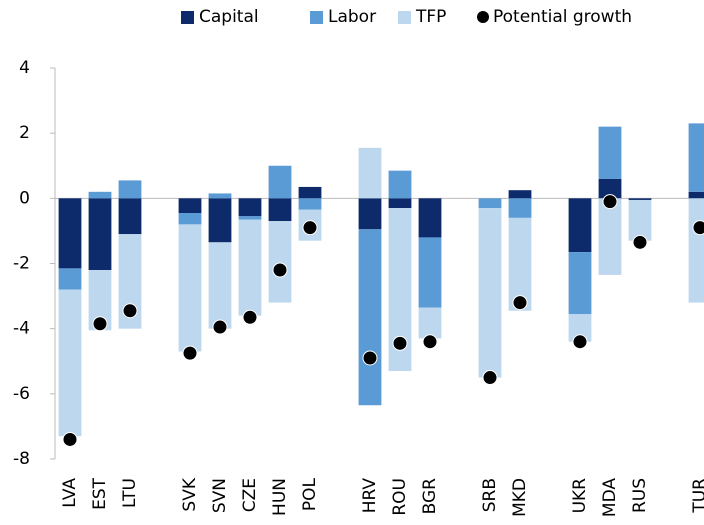  Describe the element at coordinates (21, 264) in the screenshot. I see `y-tick-label: -2` at that location.